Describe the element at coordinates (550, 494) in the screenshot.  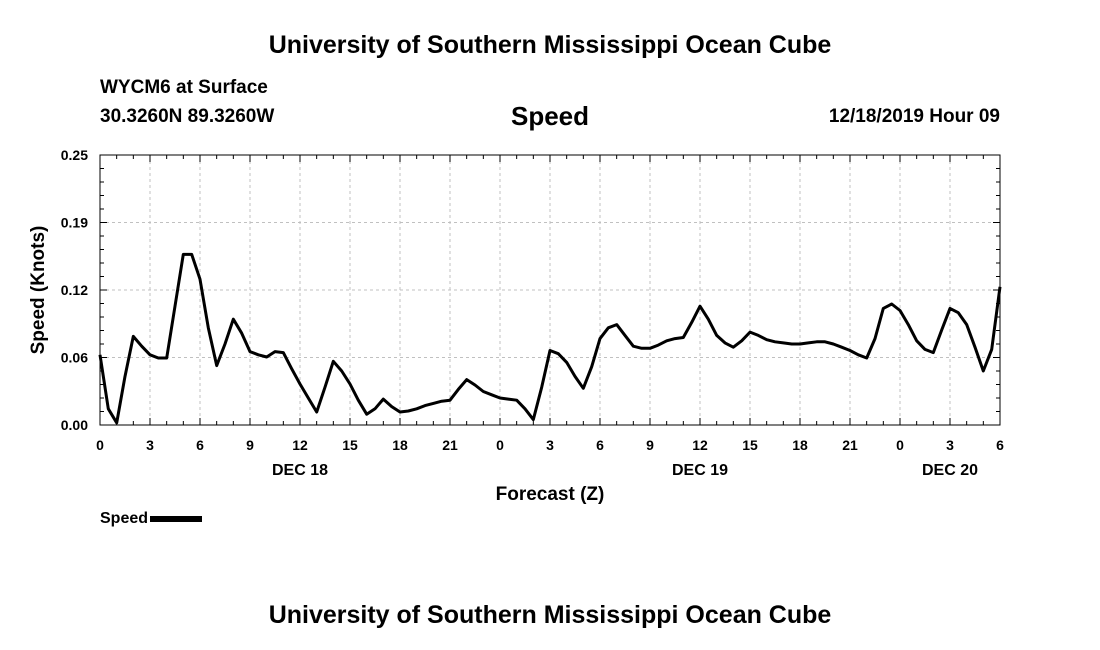
I see `x-axis-title: Forecast (Z)` at that location.